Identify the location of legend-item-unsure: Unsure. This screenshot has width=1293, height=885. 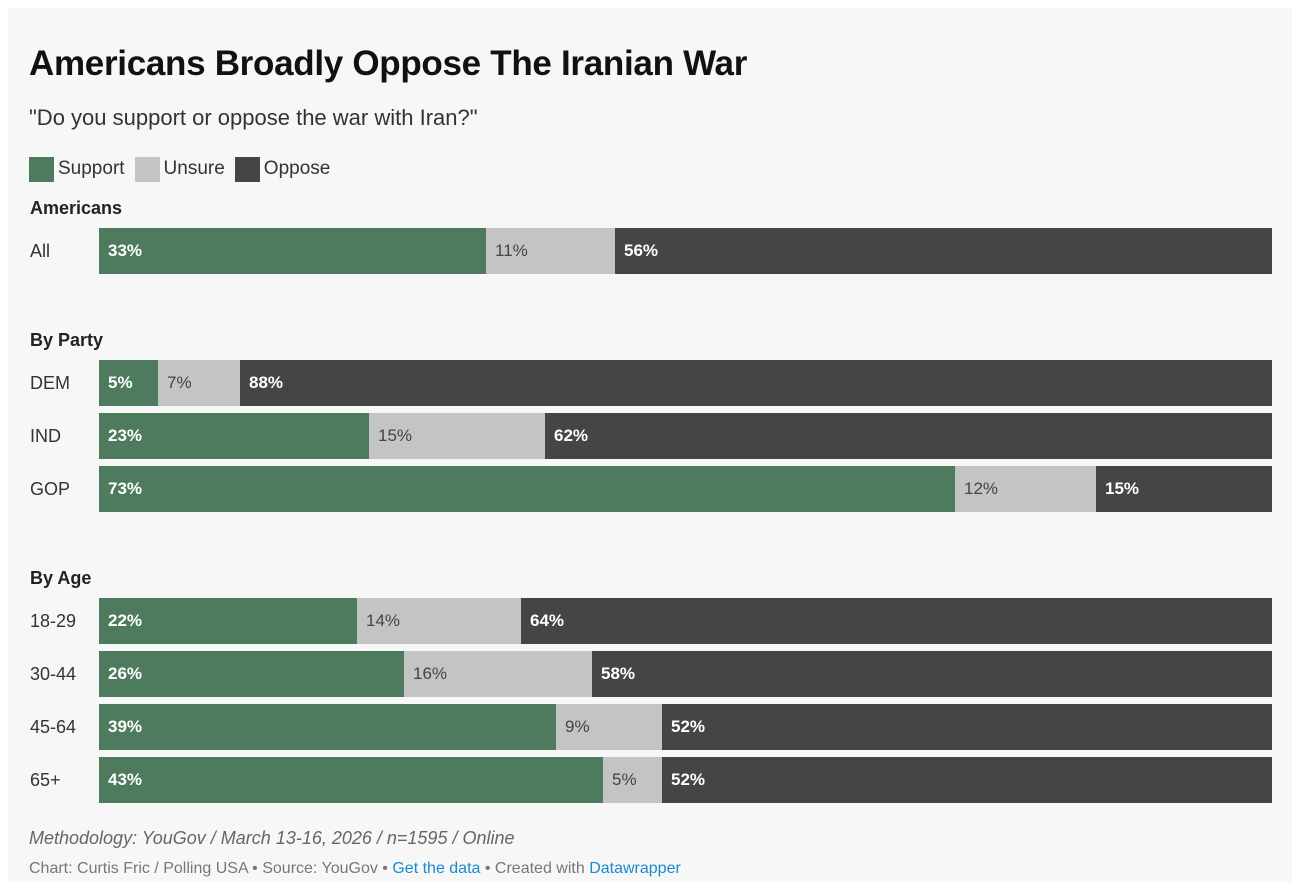
(179, 169).